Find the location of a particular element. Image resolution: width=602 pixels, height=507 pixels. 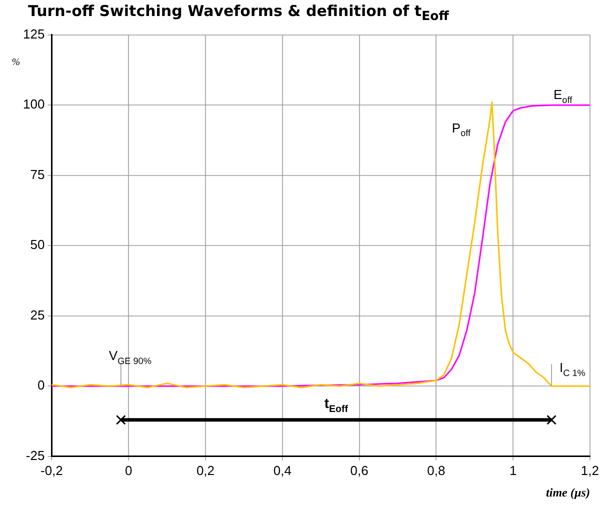

x-tick-label: -0,2 is located at coordinates (51, 470).